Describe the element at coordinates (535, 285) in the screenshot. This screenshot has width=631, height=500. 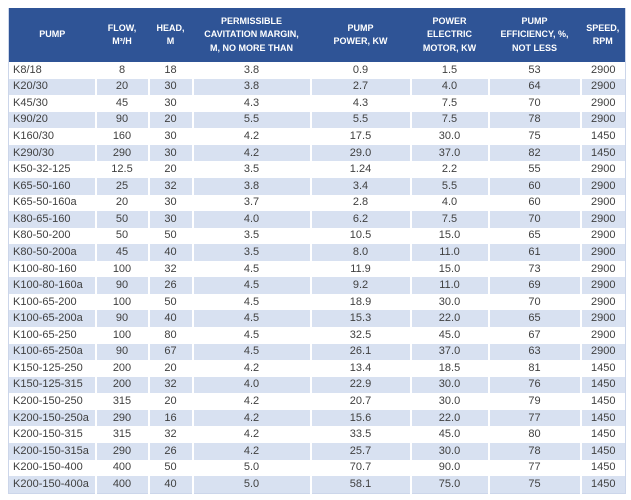
I see `cell-efficiency: 69` at that location.